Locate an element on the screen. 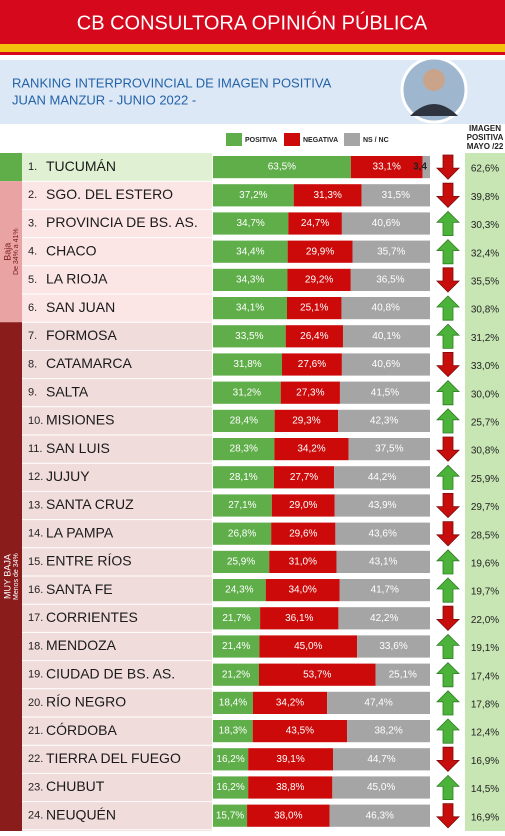 Image resolution: width=505 pixels, height=836 pixels. value-label: 37,2% is located at coordinates (253, 195).